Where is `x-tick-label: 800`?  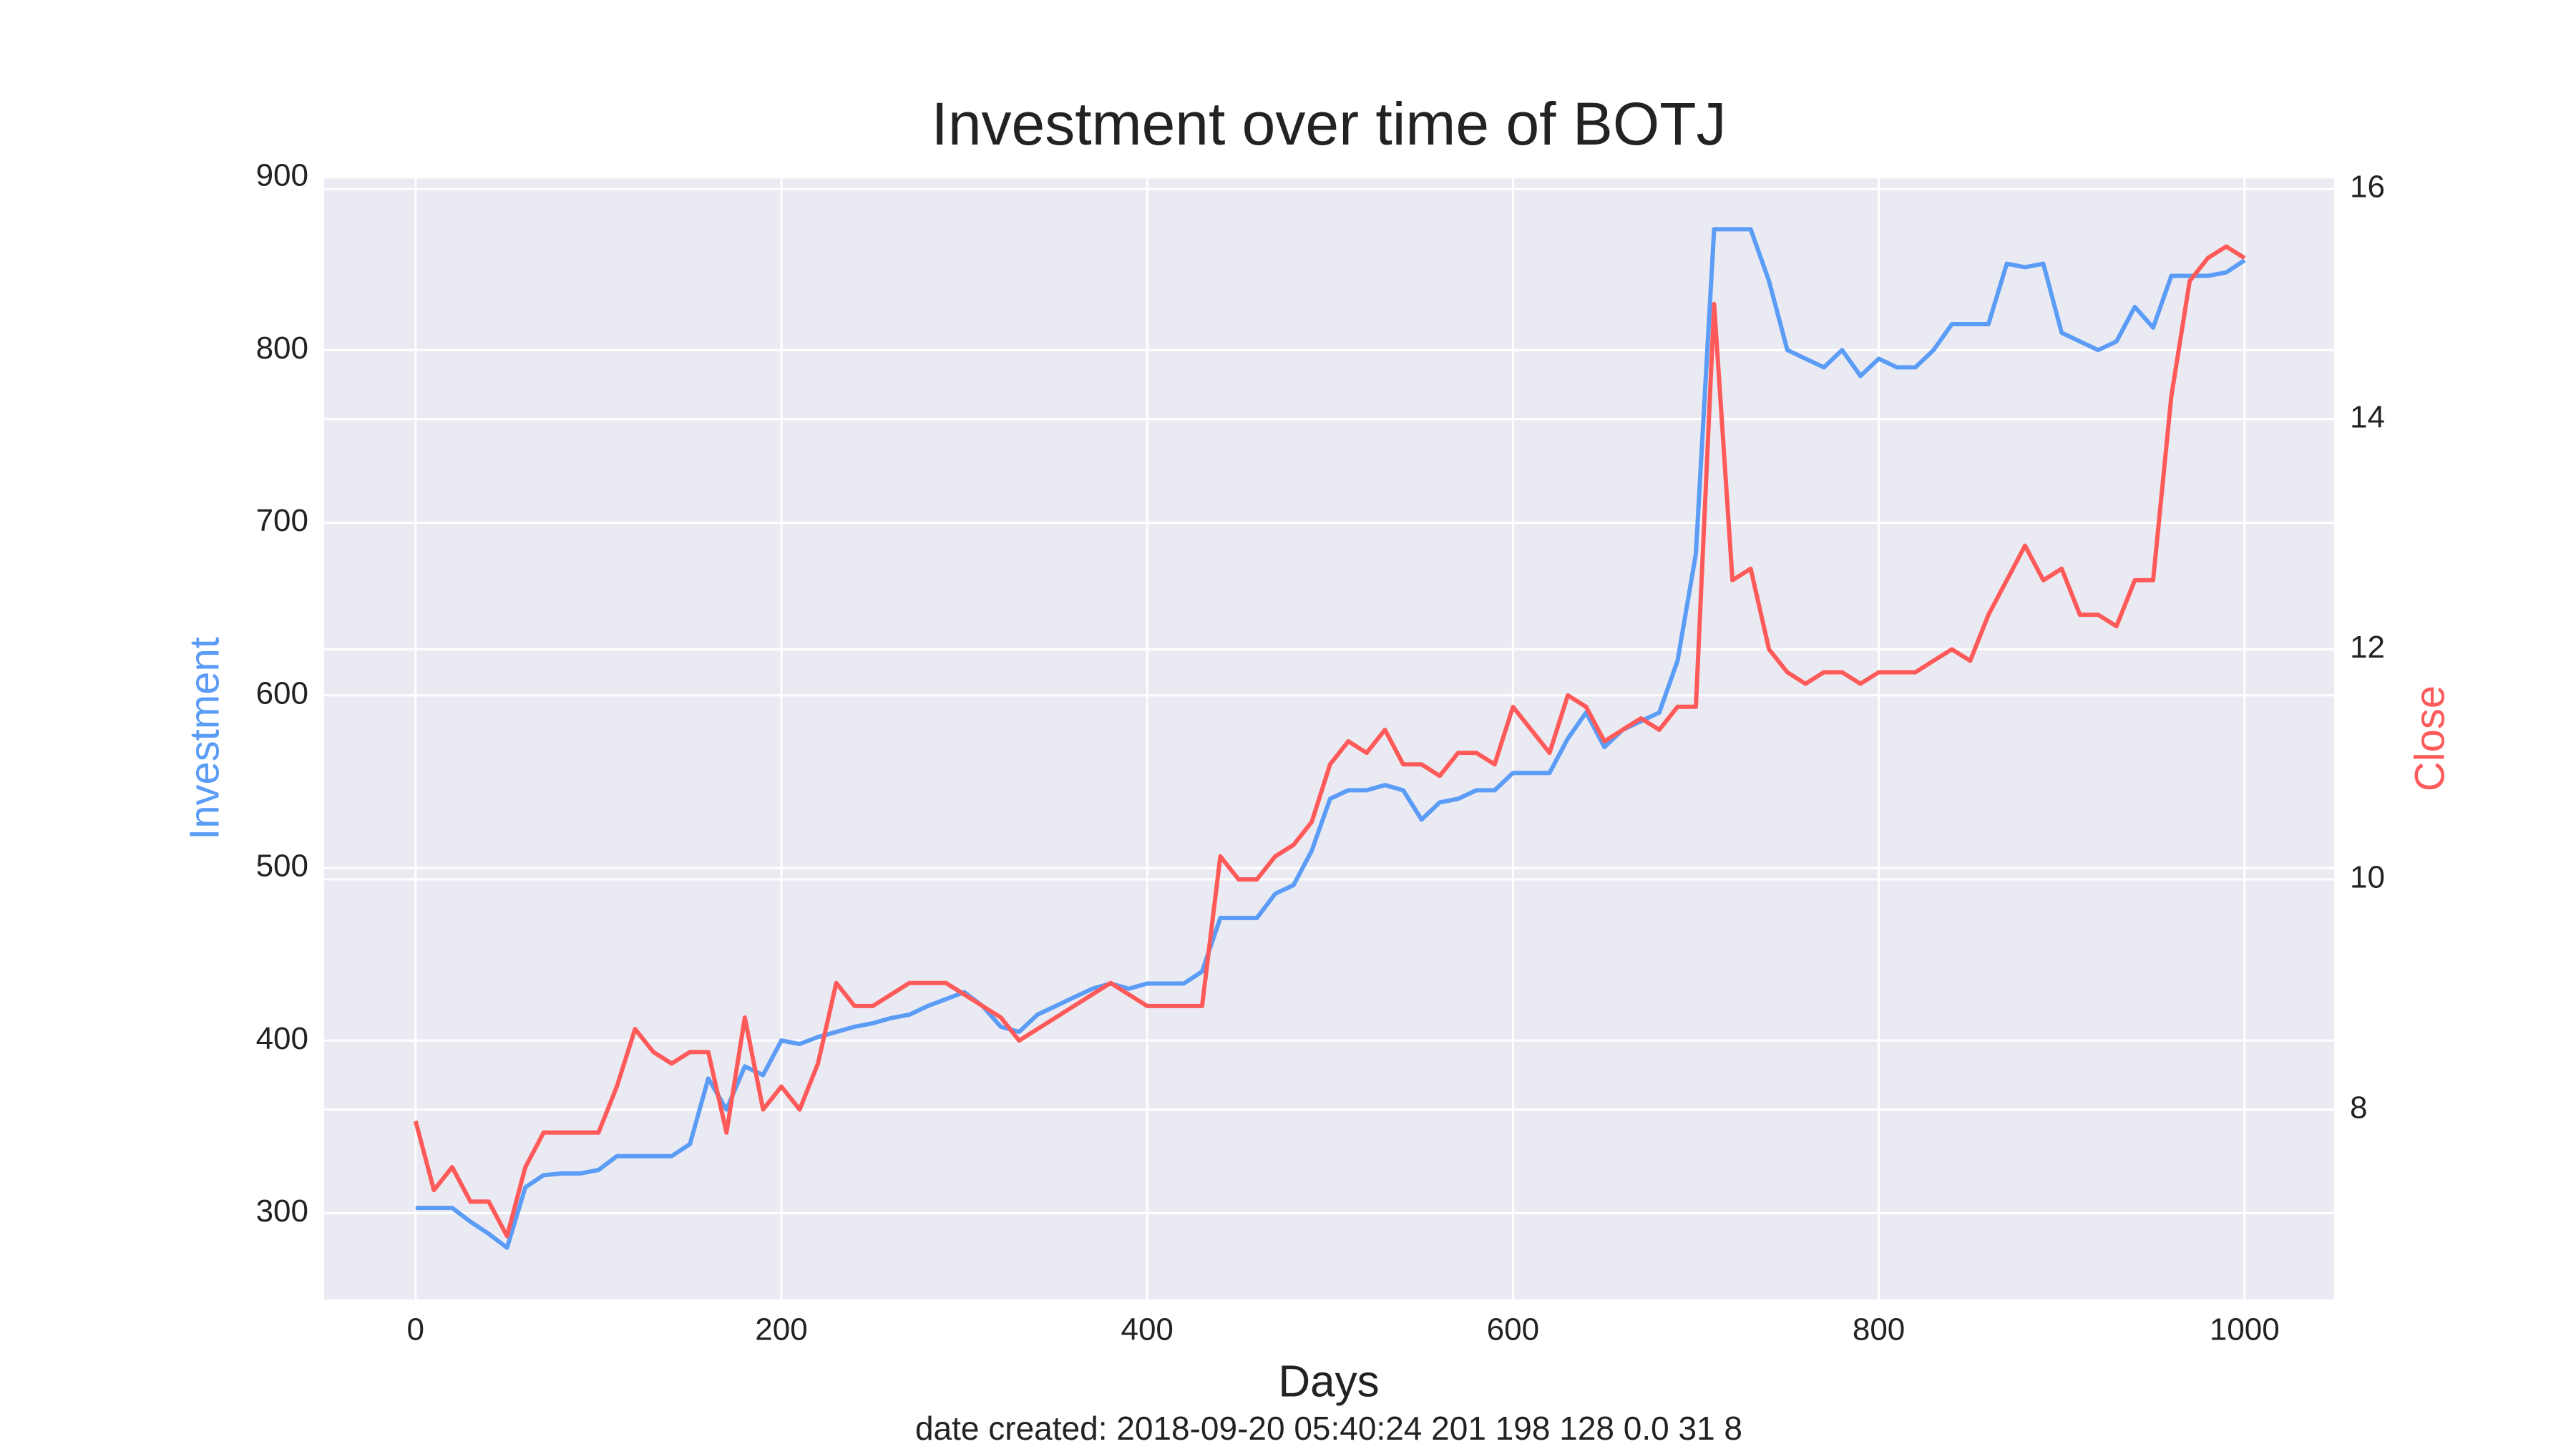
x-tick-label: 800 is located at coordinates (1879, 1329).